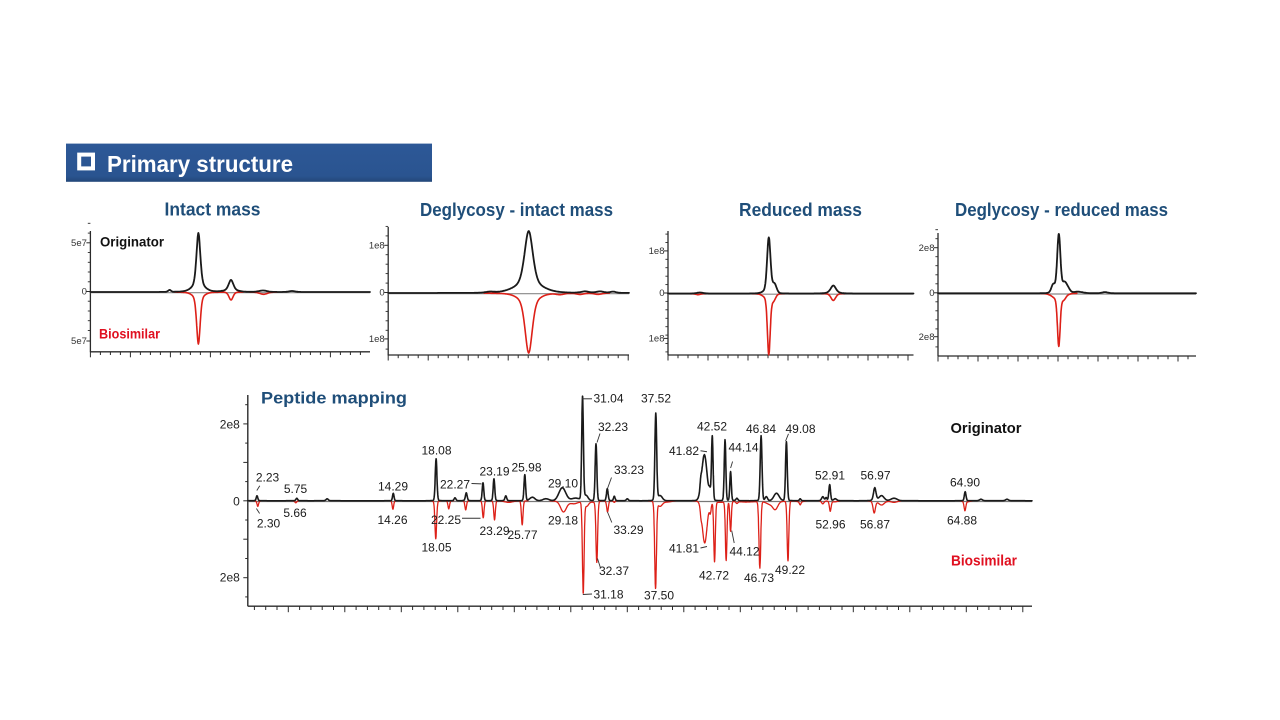 The height and width of the screenshot is (720, 1280). I want to click on svg-text: 56.97, so click(875, 476).